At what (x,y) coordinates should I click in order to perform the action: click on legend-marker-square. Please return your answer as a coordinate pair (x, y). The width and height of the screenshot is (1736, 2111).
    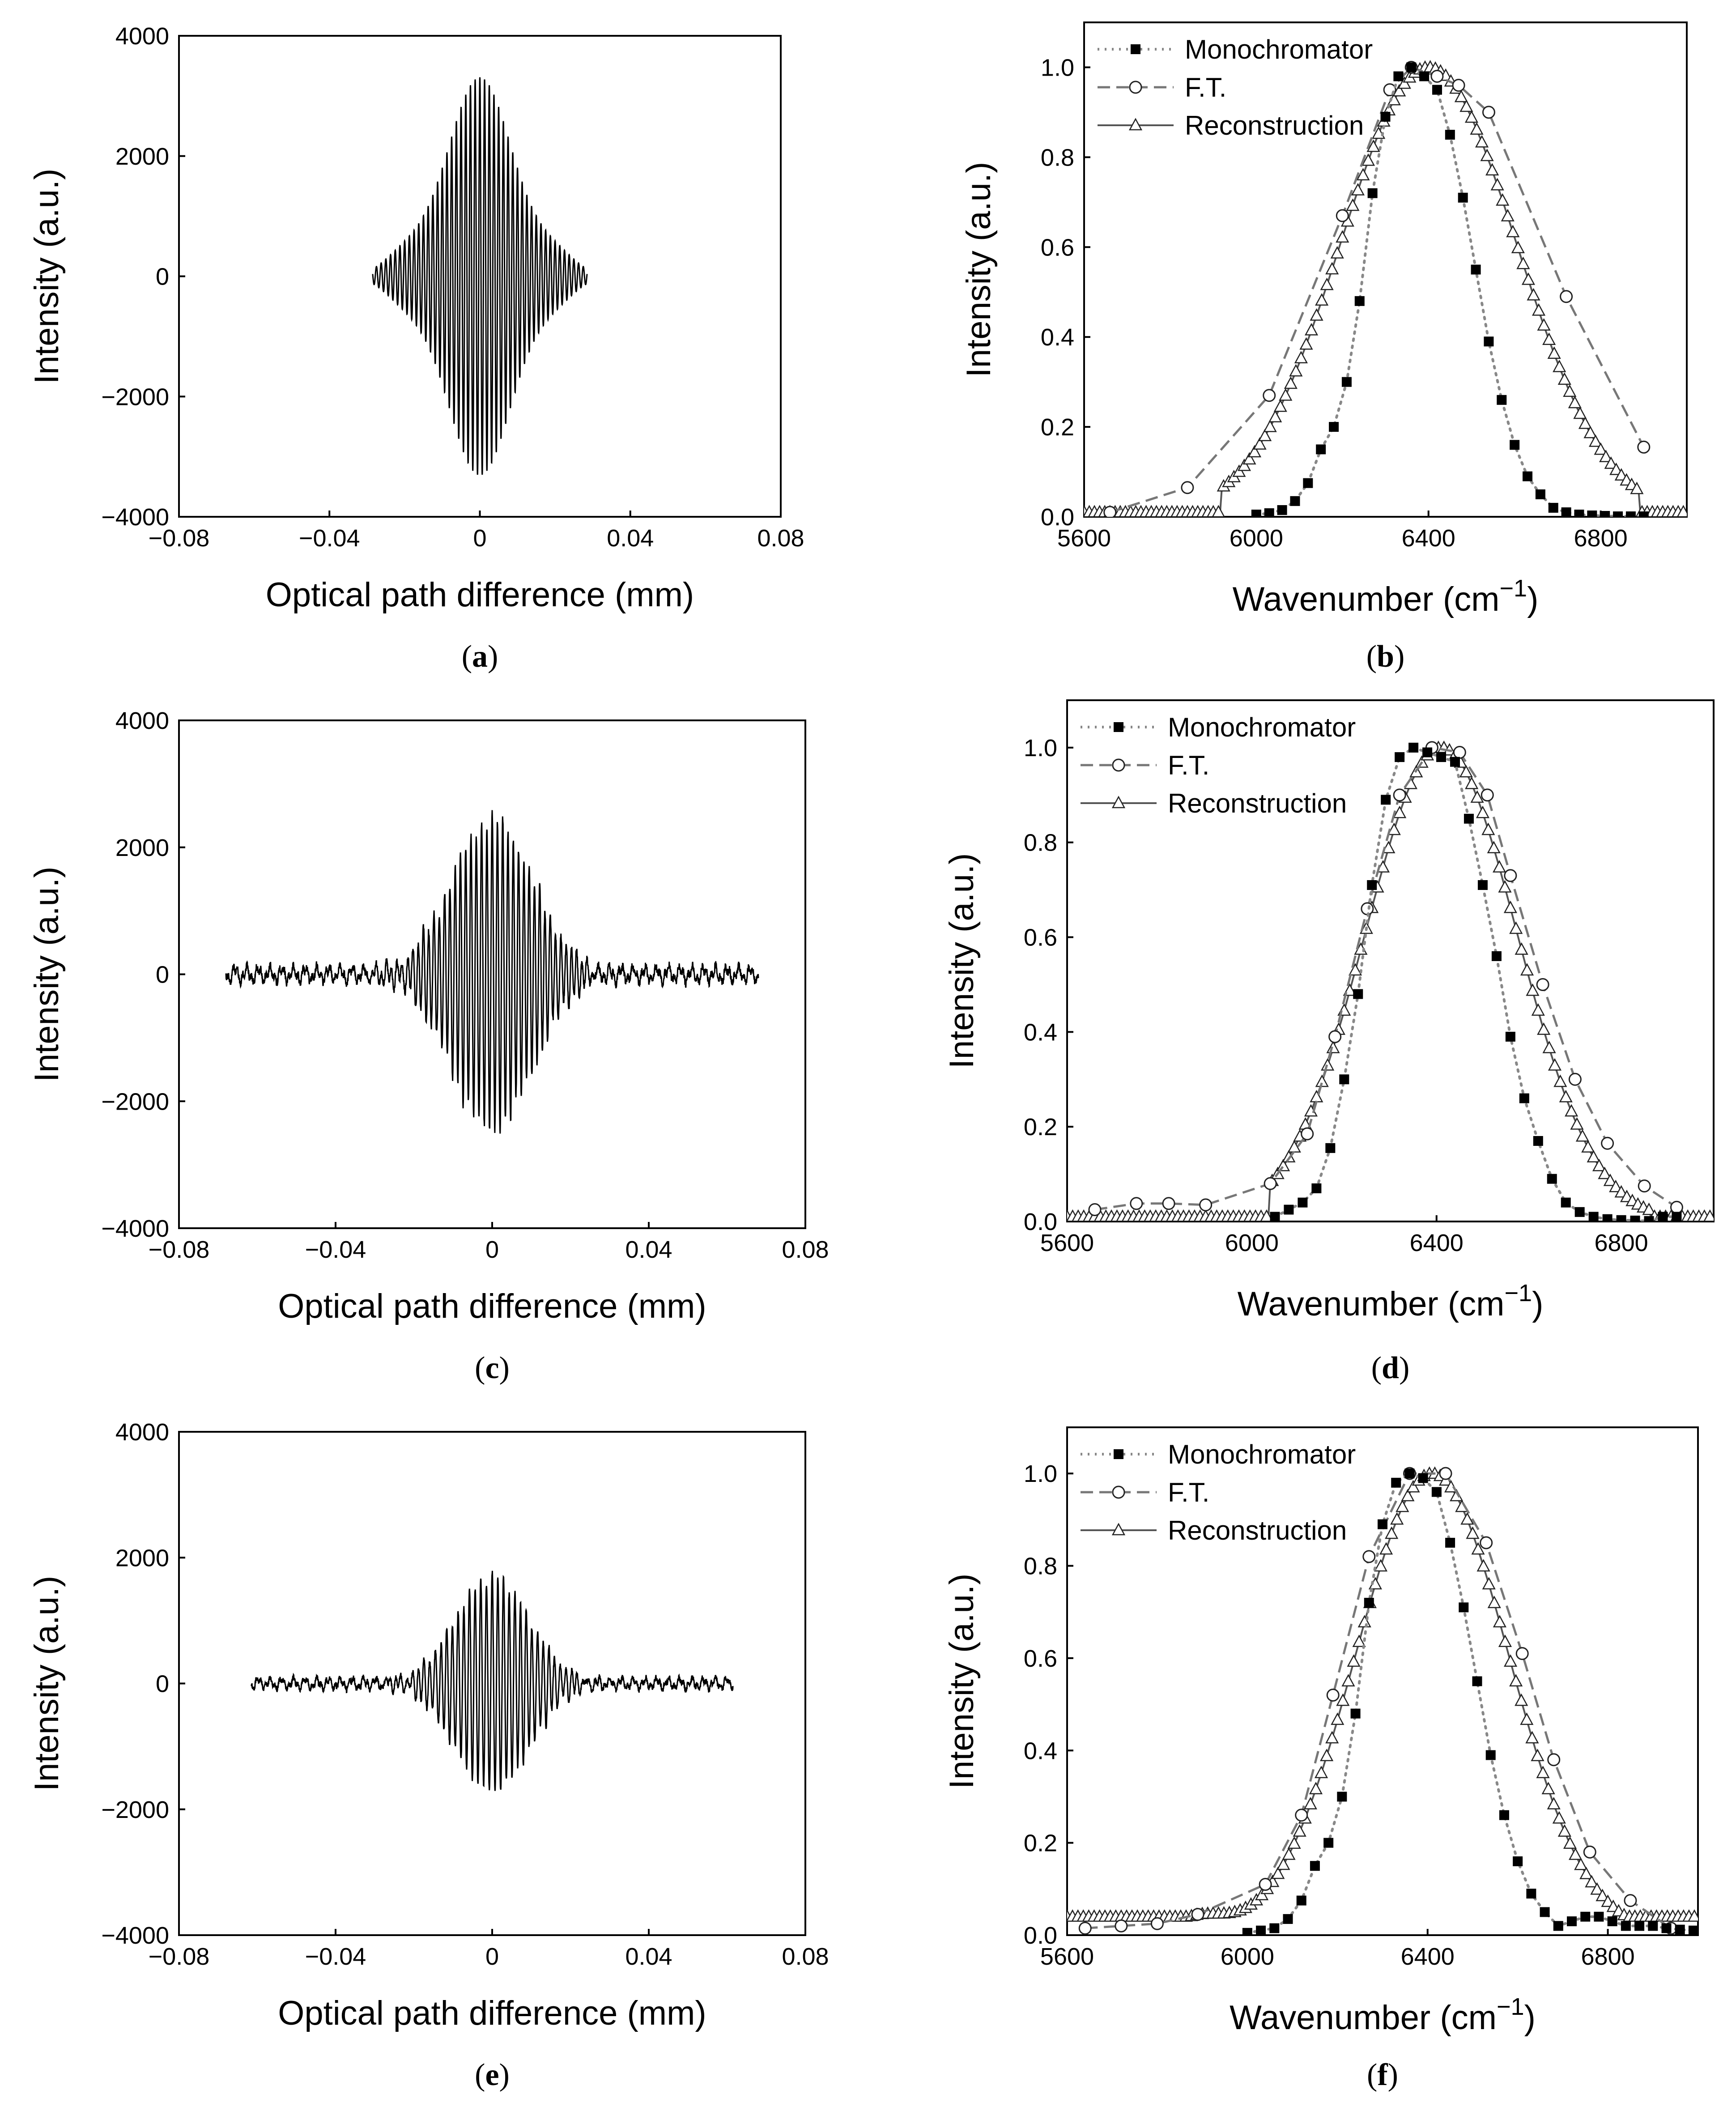
    Looking at the image, I should click on (1118, 1454).